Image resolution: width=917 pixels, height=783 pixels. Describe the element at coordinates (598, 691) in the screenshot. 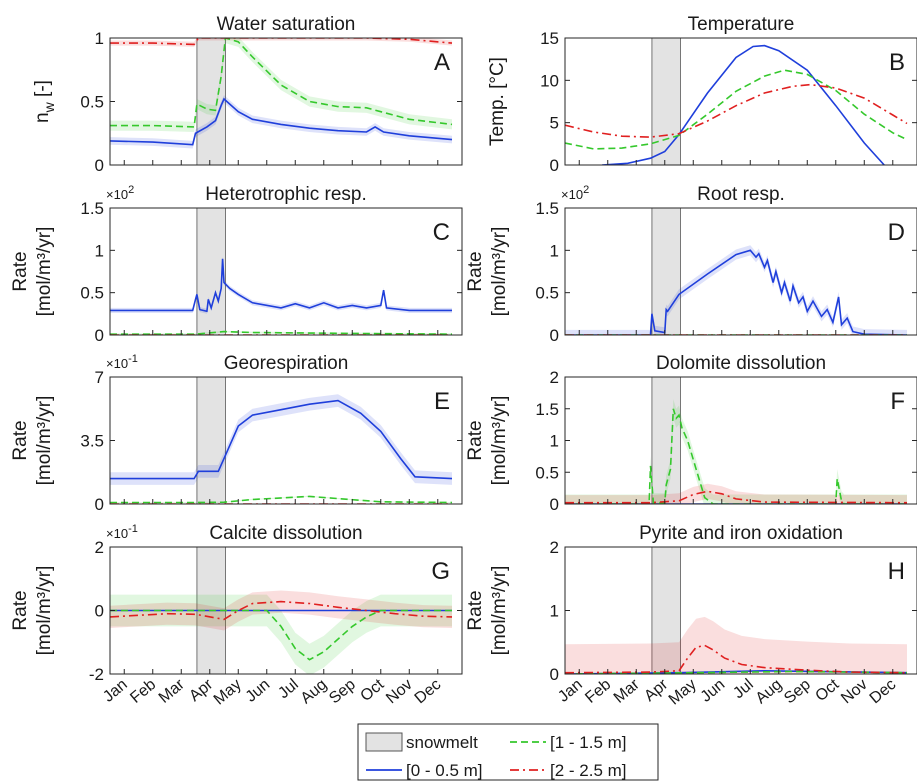

I see `x-tick-label: Feb` at that location.